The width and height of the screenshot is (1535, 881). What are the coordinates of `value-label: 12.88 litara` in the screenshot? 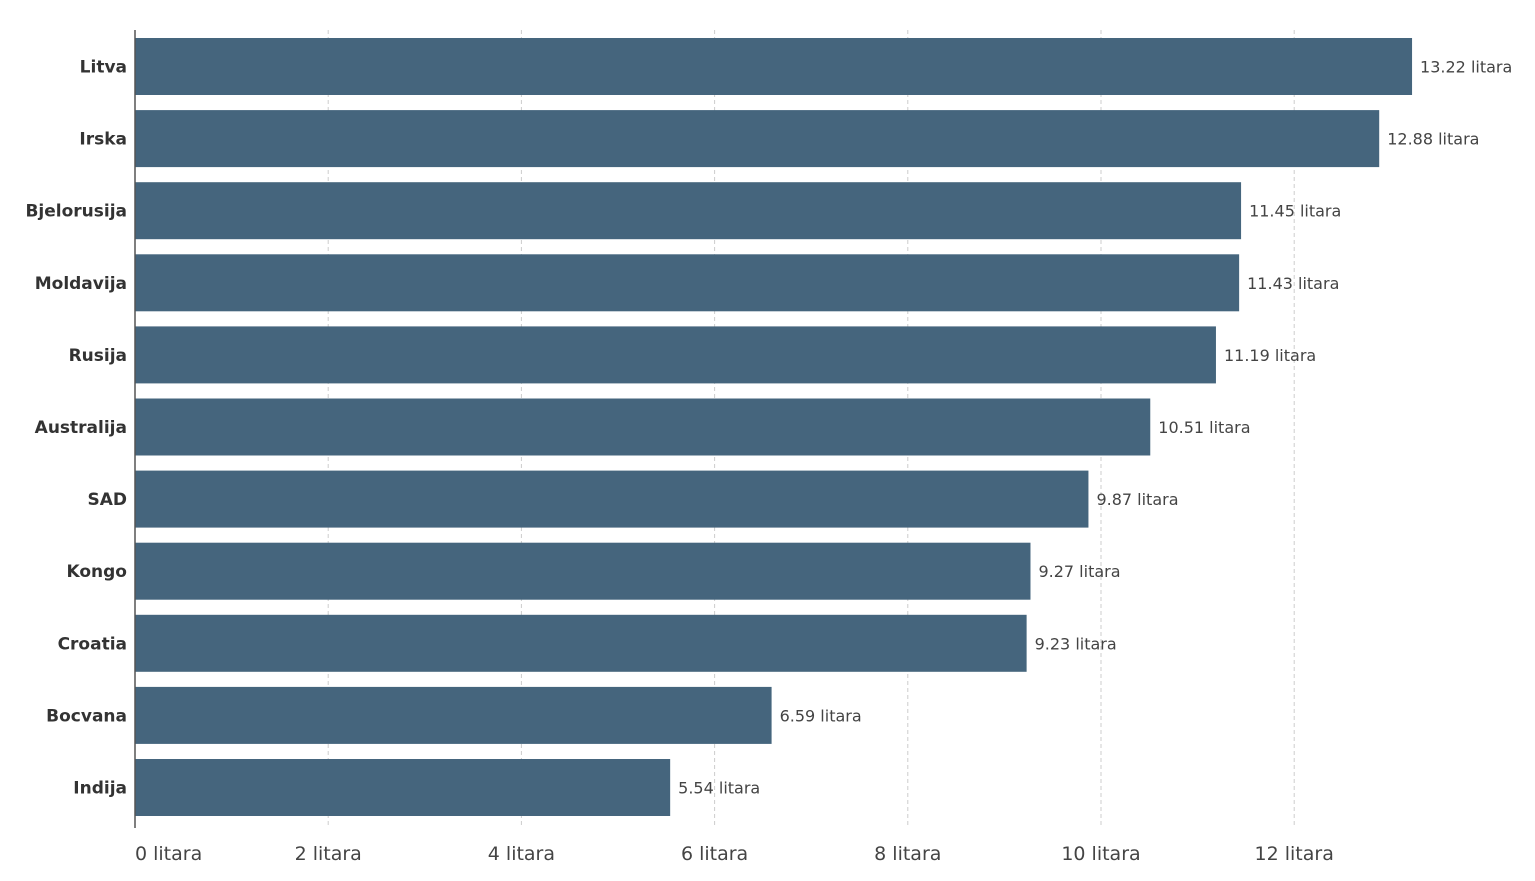 It's located at (1433, 139).